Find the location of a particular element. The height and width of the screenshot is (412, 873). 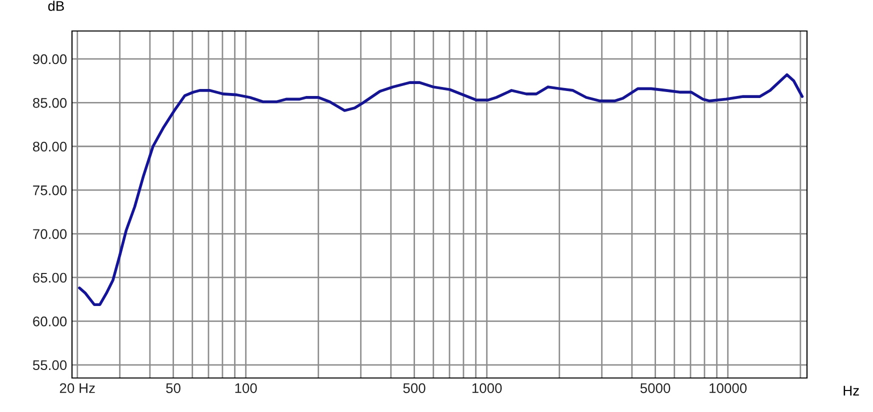

x-tick-label: 10000 is located at coordinates (728, 388).